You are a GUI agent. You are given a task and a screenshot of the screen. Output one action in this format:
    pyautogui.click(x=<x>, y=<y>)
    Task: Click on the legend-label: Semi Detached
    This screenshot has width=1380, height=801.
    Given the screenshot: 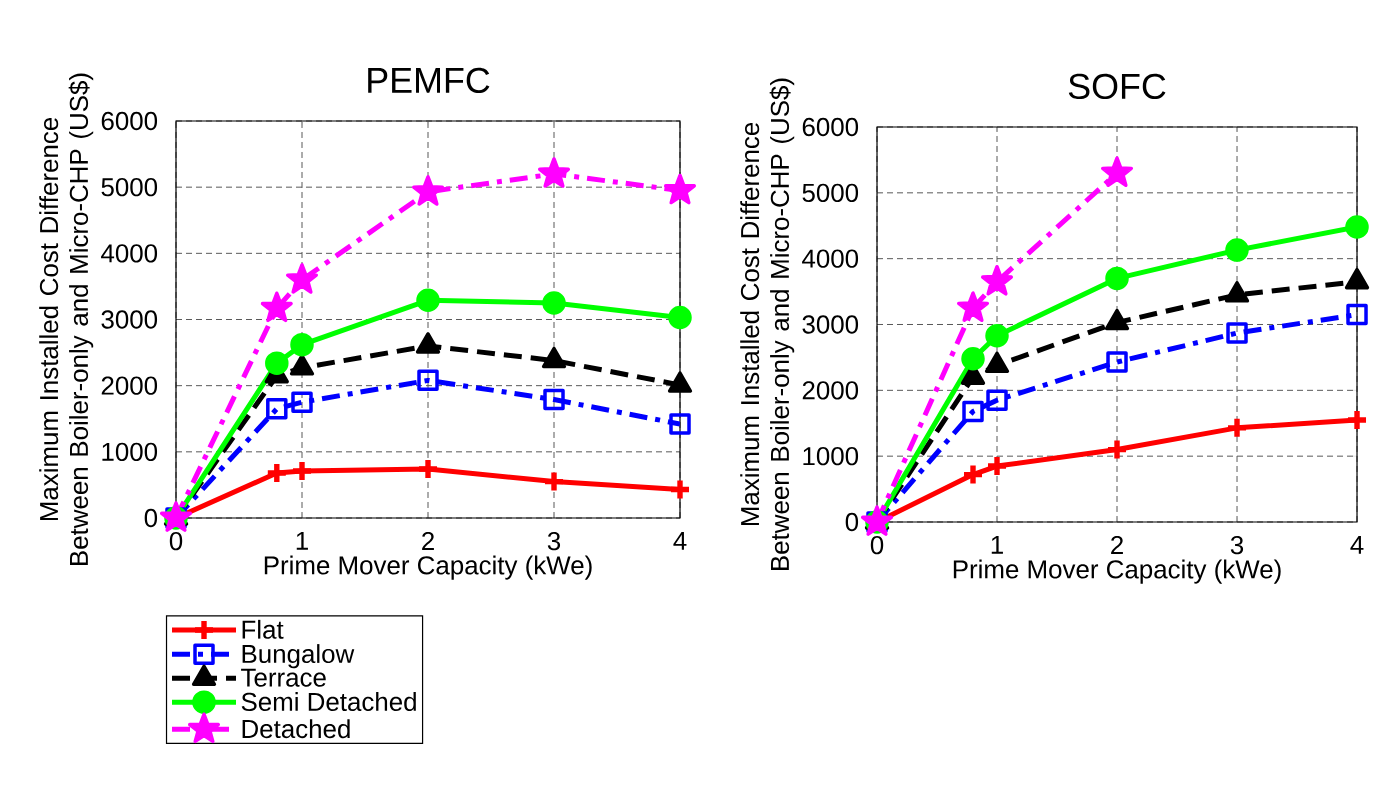 What is the action you would take?
    pyautogui.click(x=328, y=702)
    